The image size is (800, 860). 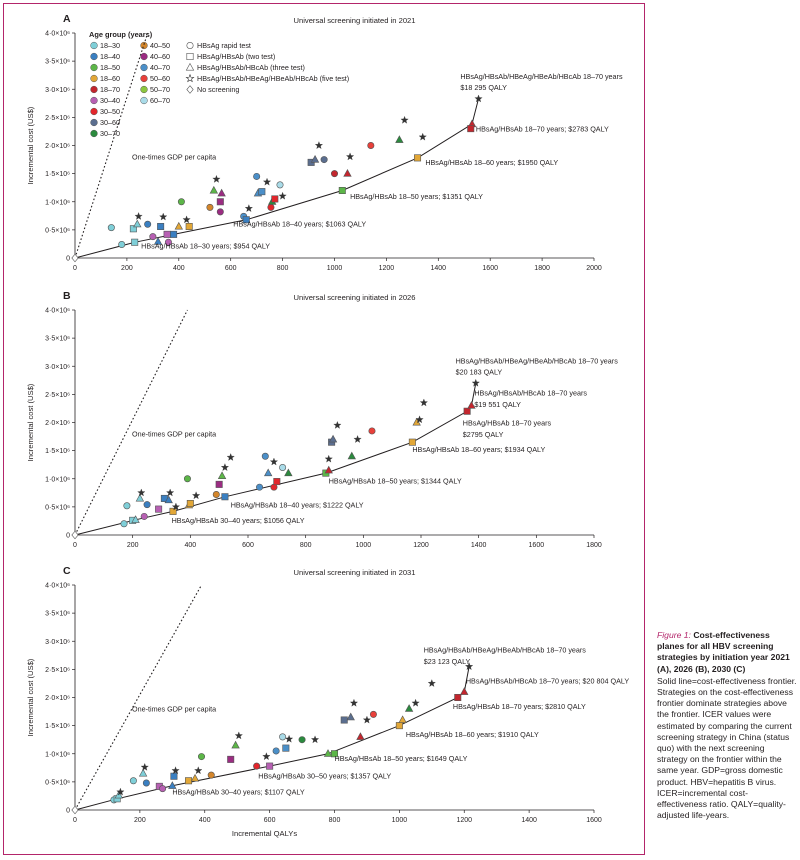 I want to click on age-legend-label: 30–60, so click(x=110, y=122).